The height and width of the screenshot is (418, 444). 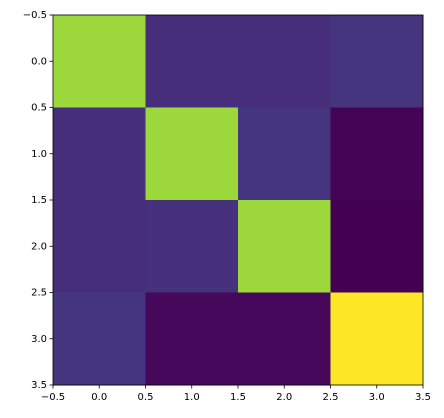 I want to click on x-tick-label: 0.0, so click(x=99, y=397).